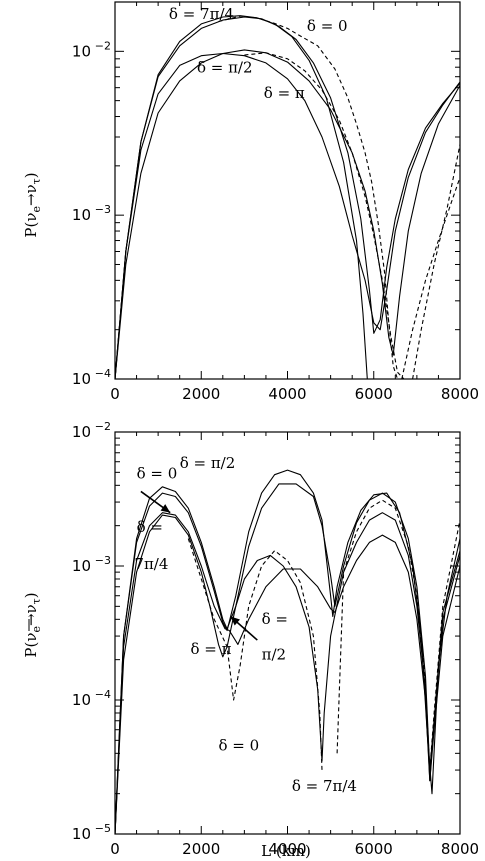 The image size is (485, 861). Describe the element at coordinates (274, 655) in the screenshot. I see `delta-annotation: π/2` at that location.